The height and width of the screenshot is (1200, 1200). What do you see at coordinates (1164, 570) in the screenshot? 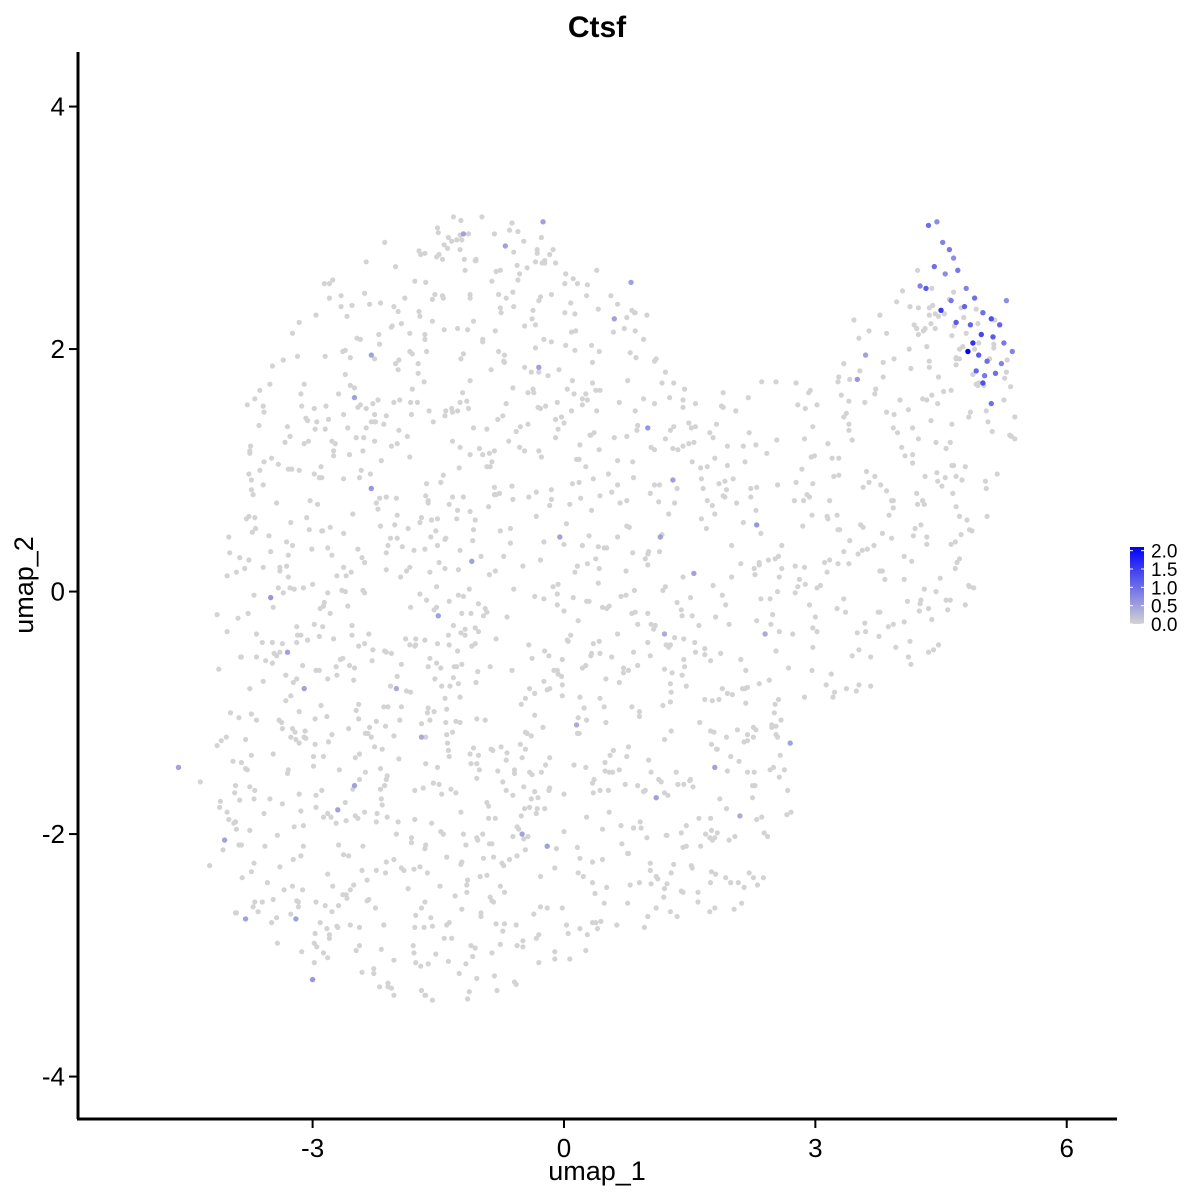
I see `colorbar-tick-label: 1.5` at bounding box center [1164, 570].